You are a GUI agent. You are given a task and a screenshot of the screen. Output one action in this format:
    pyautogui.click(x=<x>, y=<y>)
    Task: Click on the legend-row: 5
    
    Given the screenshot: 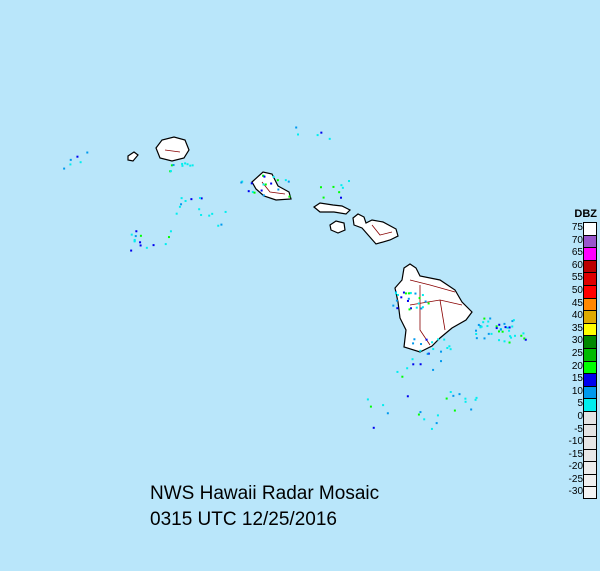 What is the action you would take?
    pyautogui.click(x=578, y=404)
    